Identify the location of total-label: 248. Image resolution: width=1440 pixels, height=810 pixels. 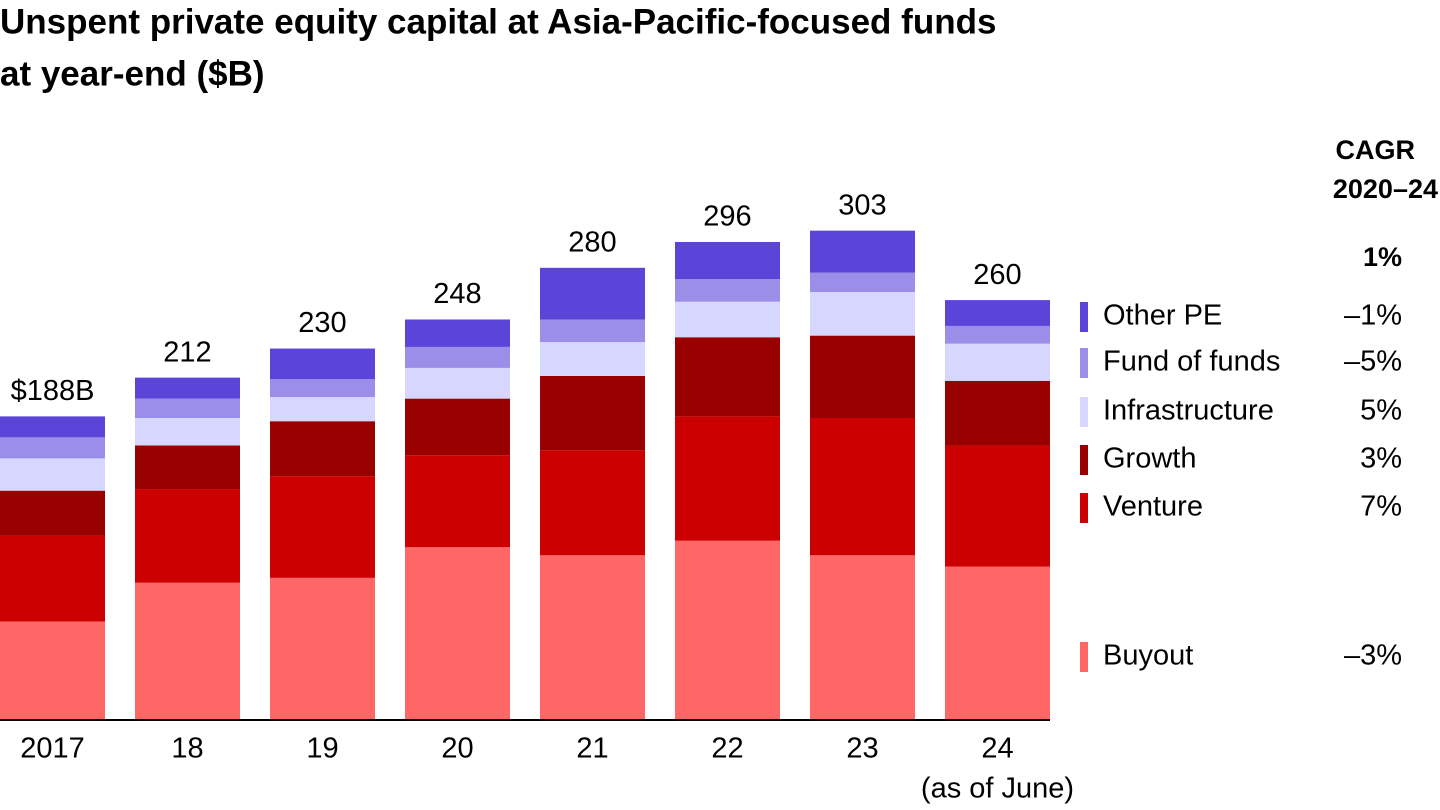
(457, 294).